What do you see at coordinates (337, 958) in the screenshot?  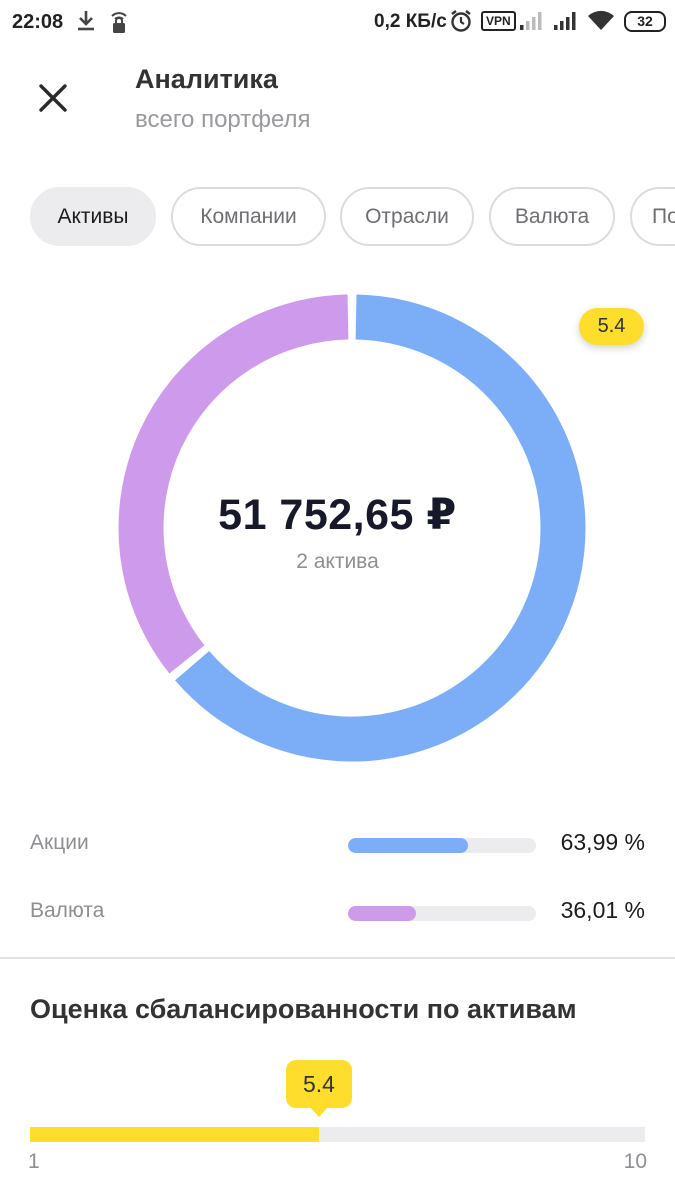 I see `section-divider` at bounding box center [337, 958].